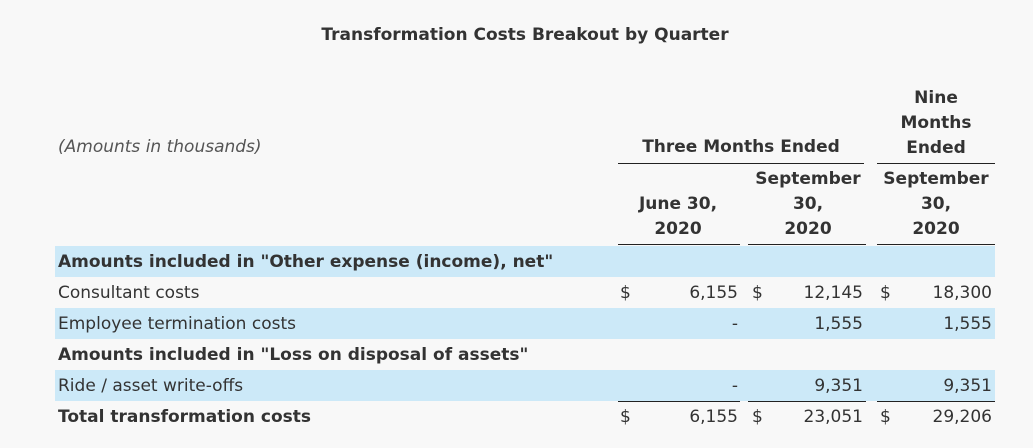 The image size is (1033, 448). What do you see at coordinates (741, 147) in the screenshot?
I see `three-months-header: Three Months Ended` at bounding box center [741, 147].